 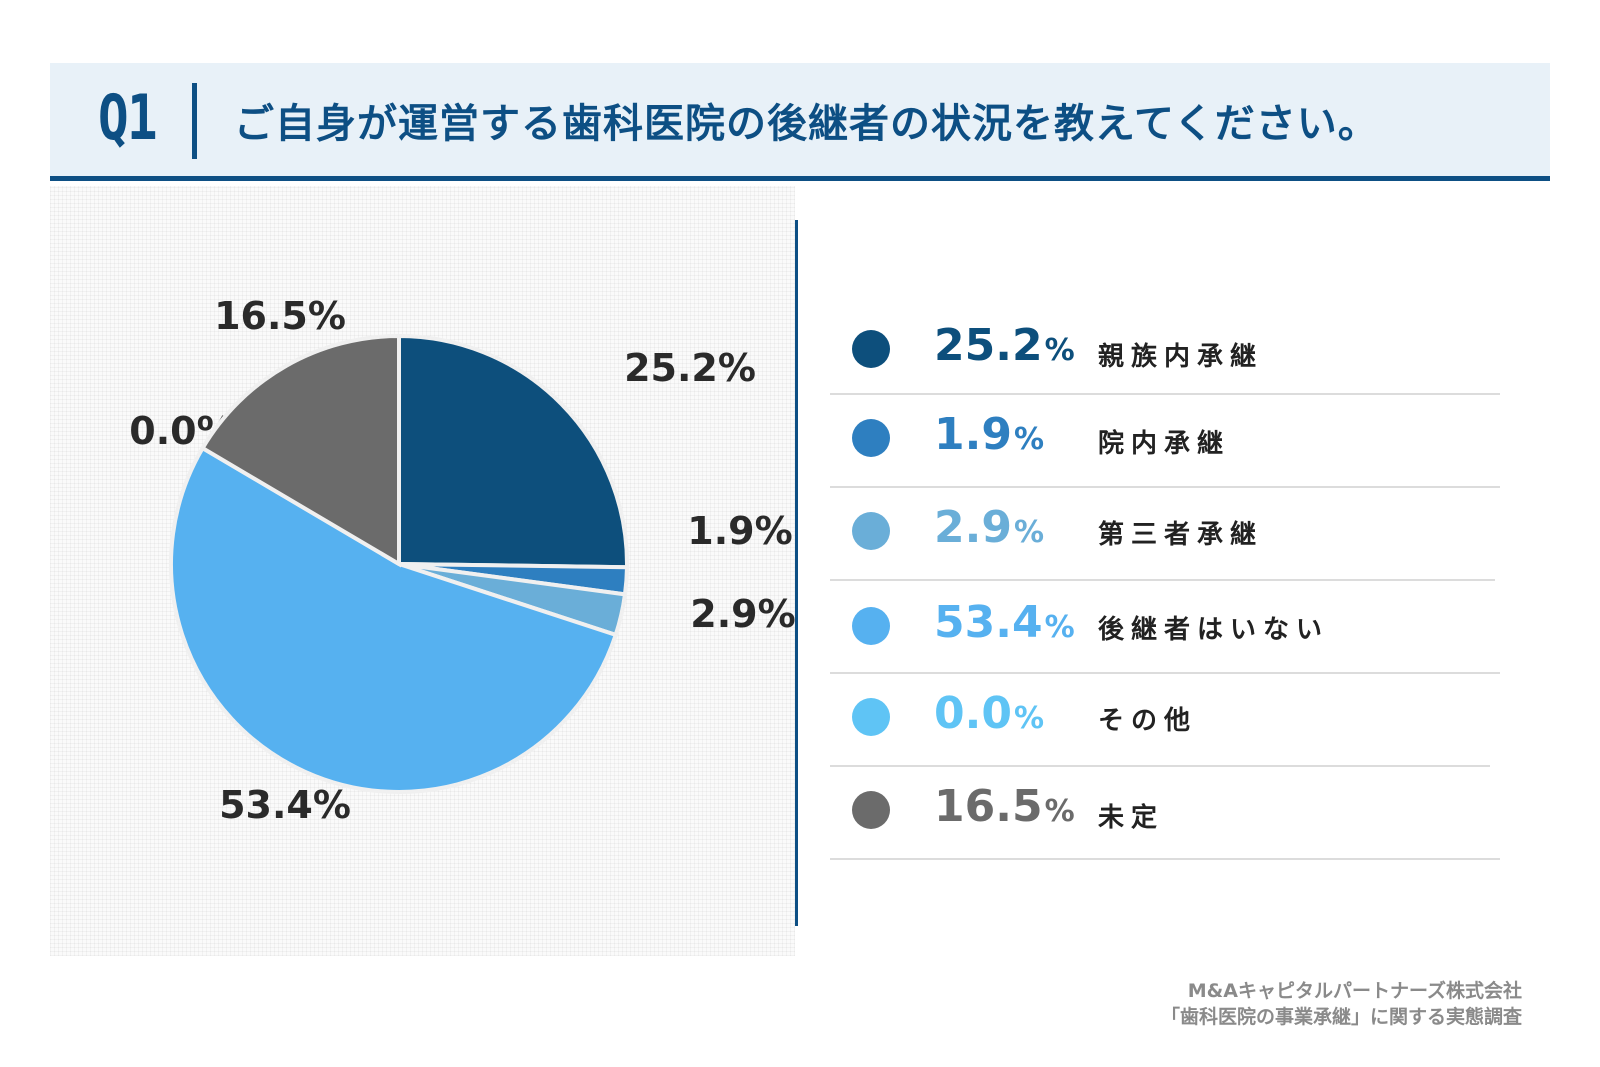 I want to click on legend-label: 第三者承継, so click(x=1181, y=535).